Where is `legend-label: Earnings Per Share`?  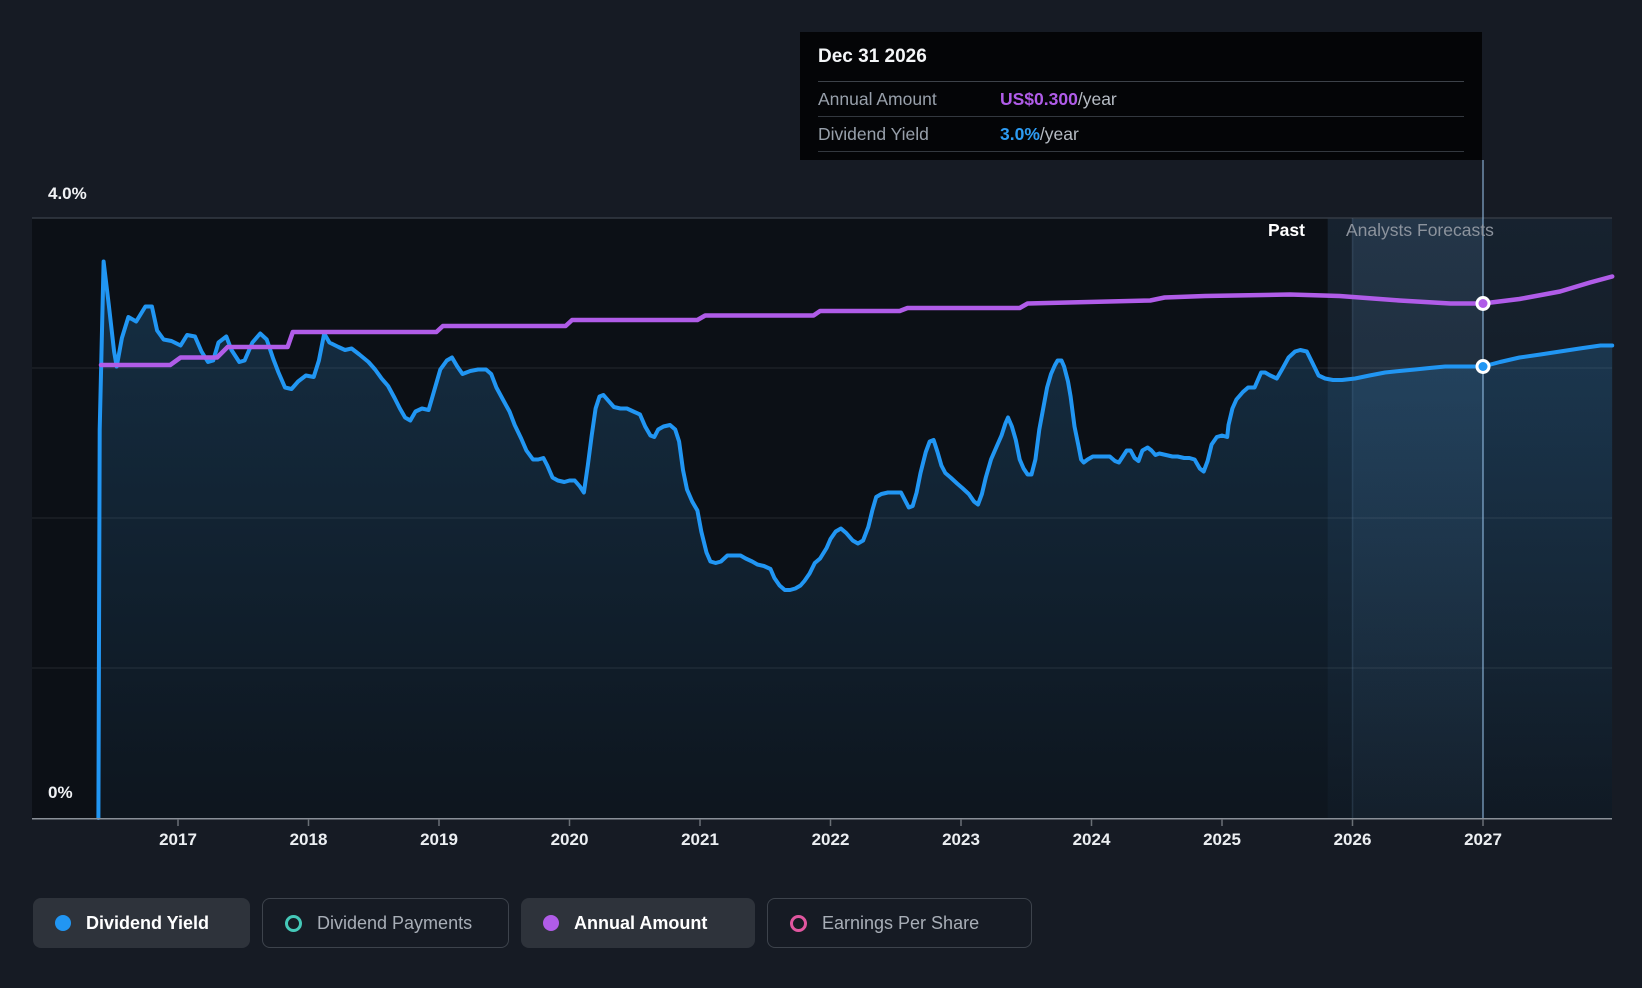 legend-label: Earnings Per Share is located at coordinates (901, 922).